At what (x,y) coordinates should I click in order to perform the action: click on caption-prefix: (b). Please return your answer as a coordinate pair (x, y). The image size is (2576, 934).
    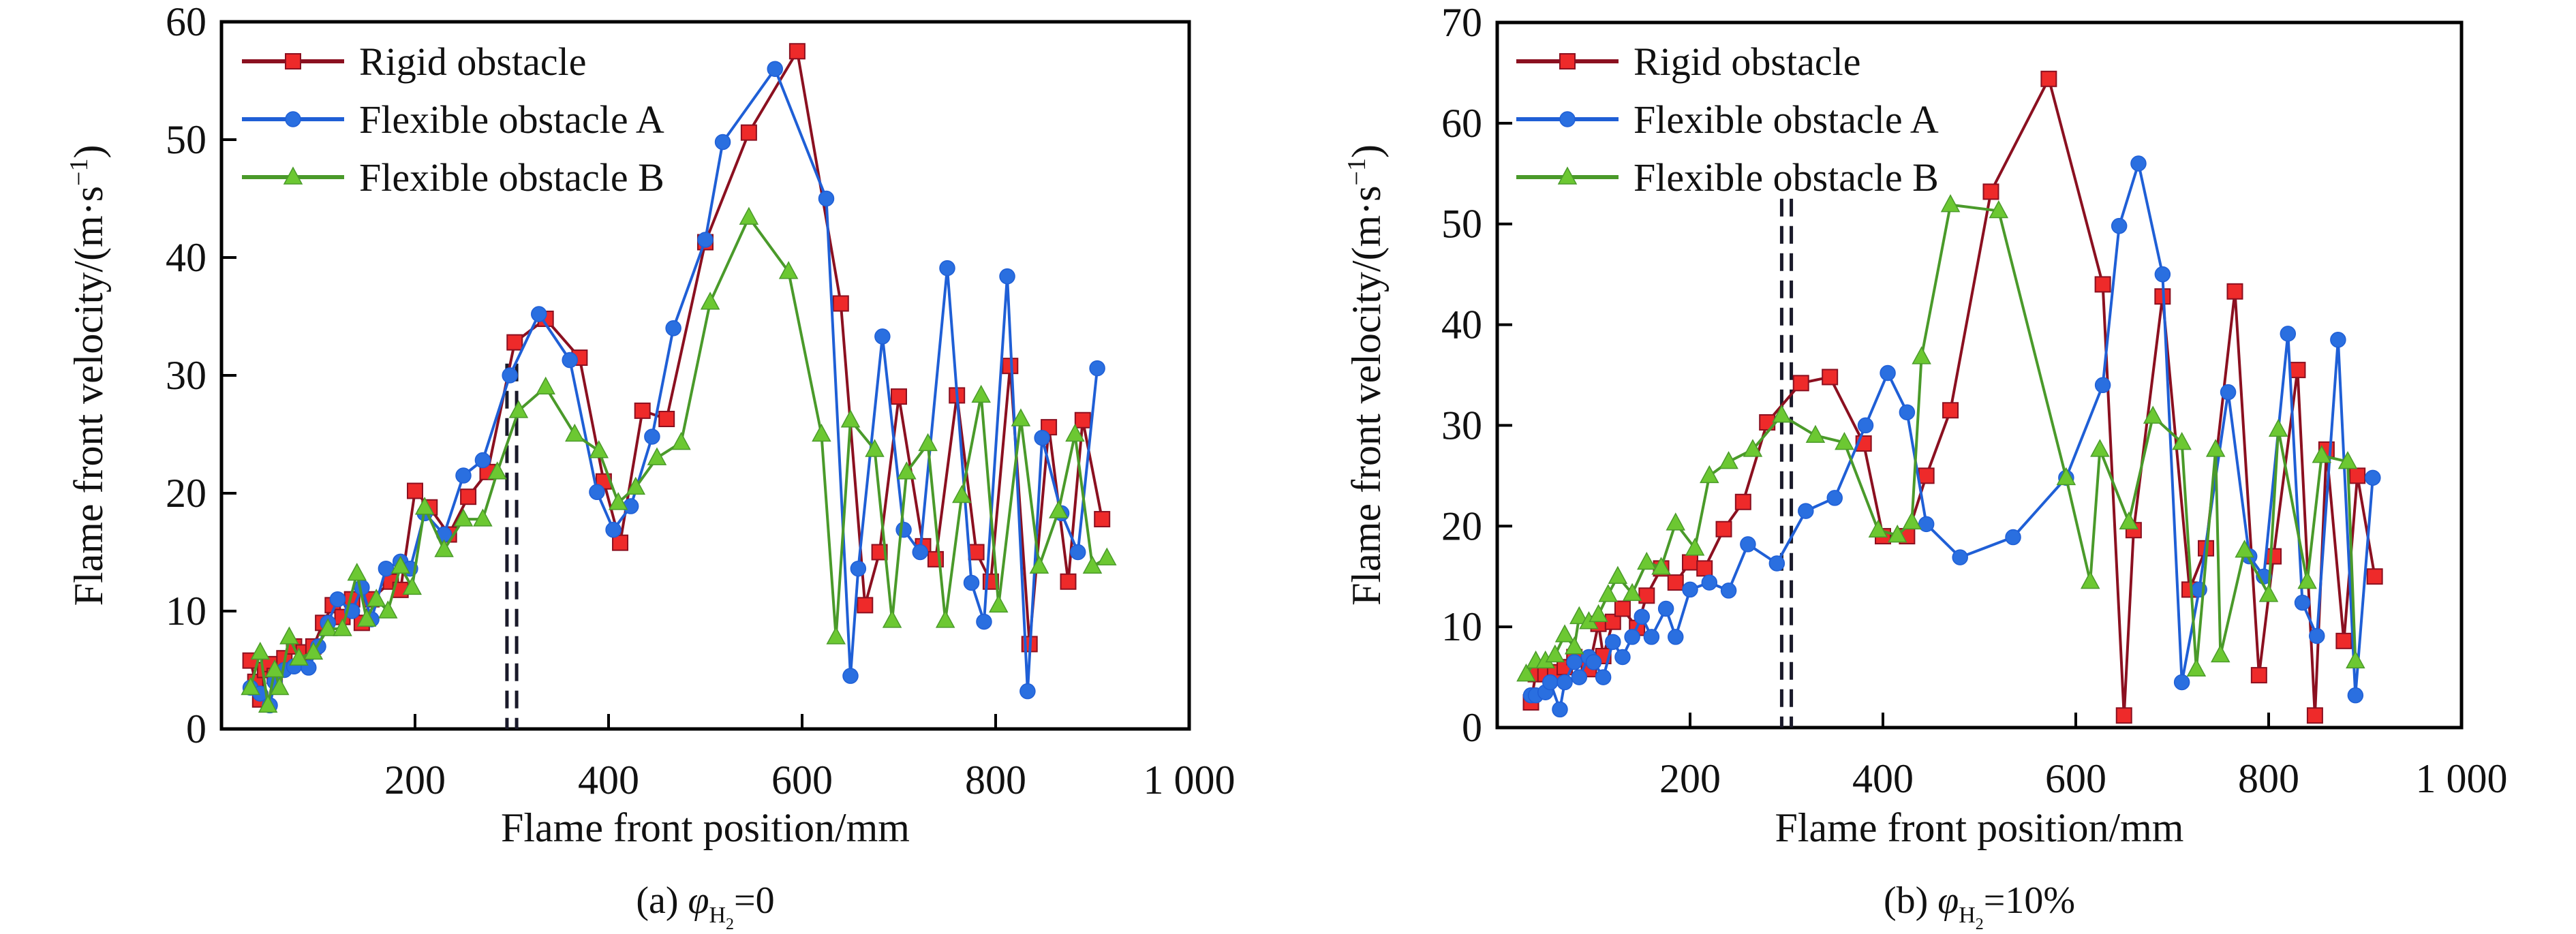
    Looking at the image, I should click on (1911, 900).